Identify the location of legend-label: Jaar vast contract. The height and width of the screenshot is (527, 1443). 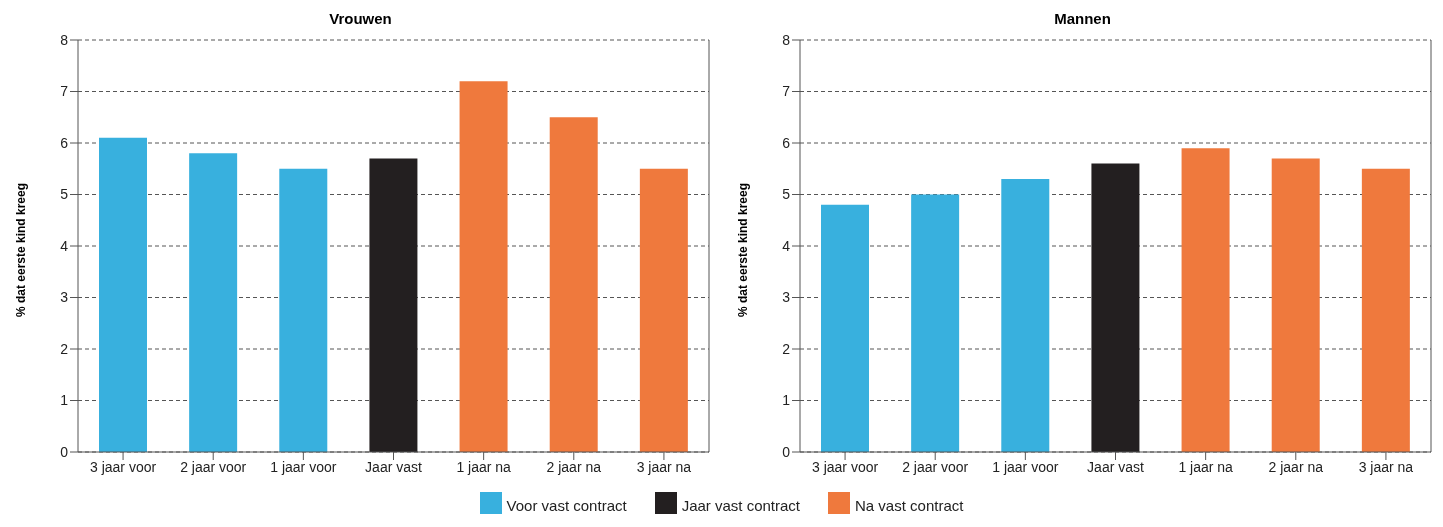
(741, 505).